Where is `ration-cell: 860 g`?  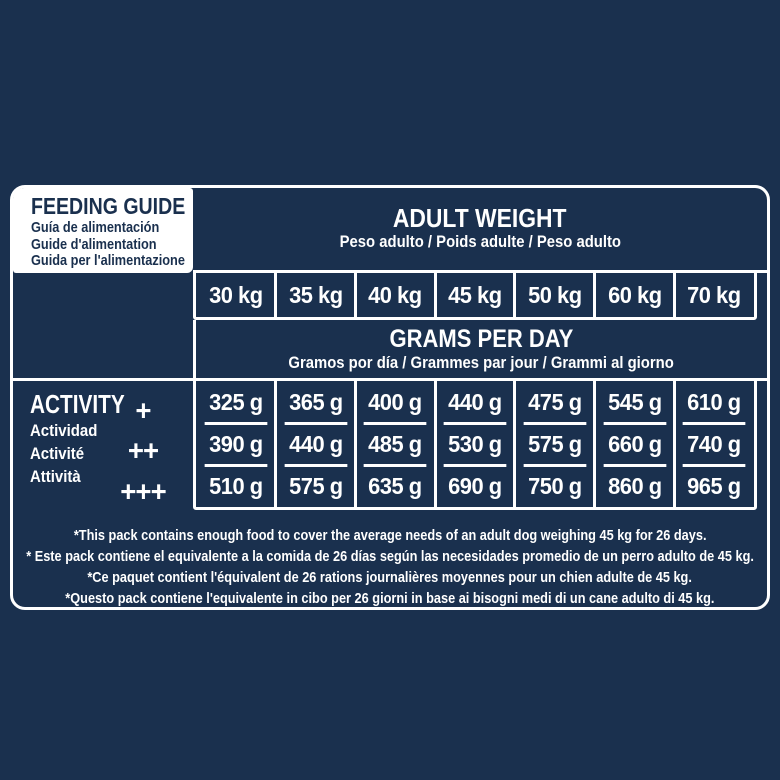 ration-cell: 860 g is located at coordinates (634, 485).